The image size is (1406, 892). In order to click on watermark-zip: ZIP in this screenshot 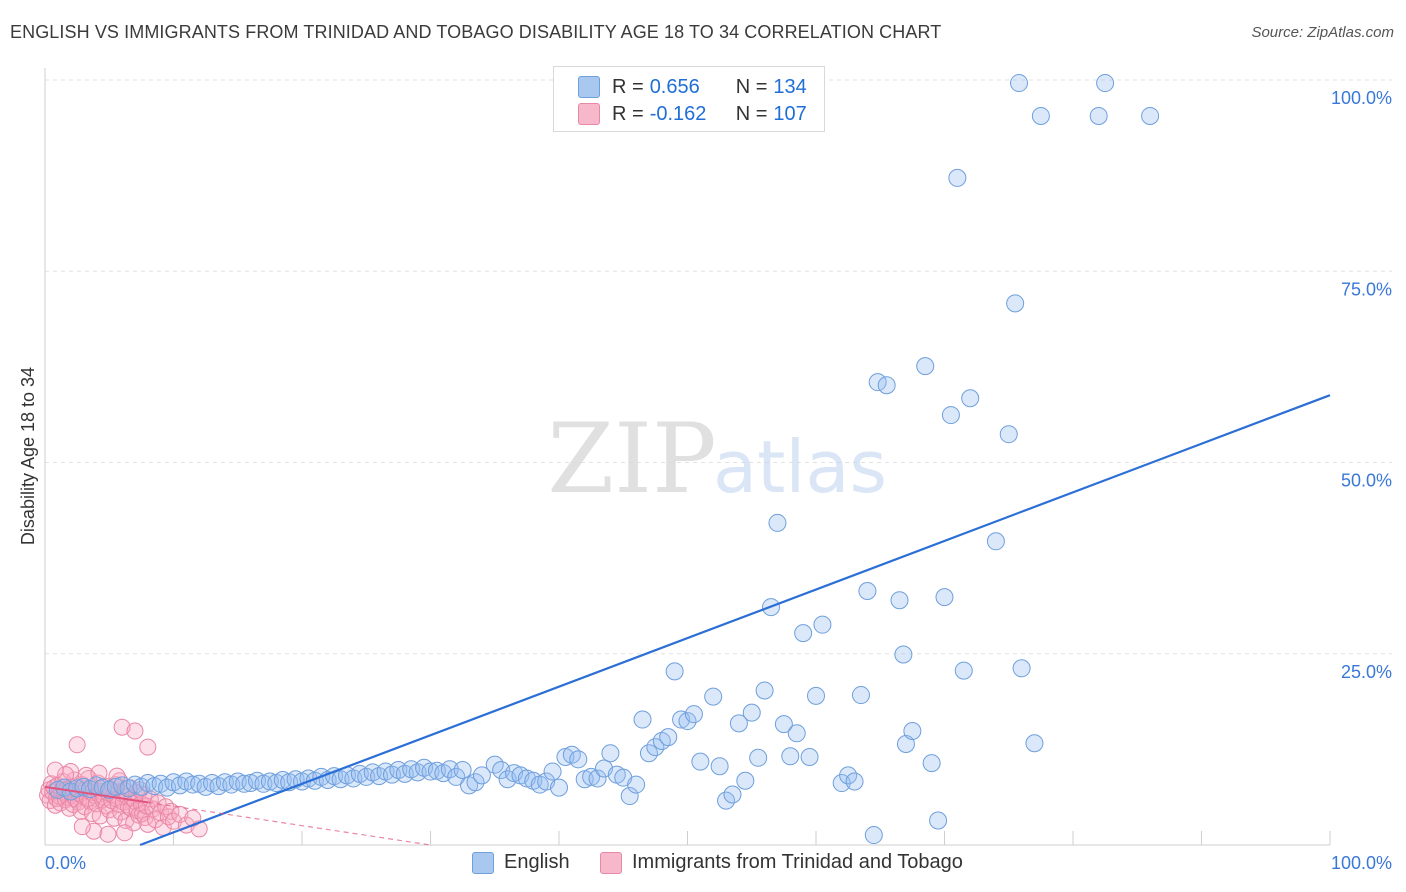, I will do `click(631, 459)`.